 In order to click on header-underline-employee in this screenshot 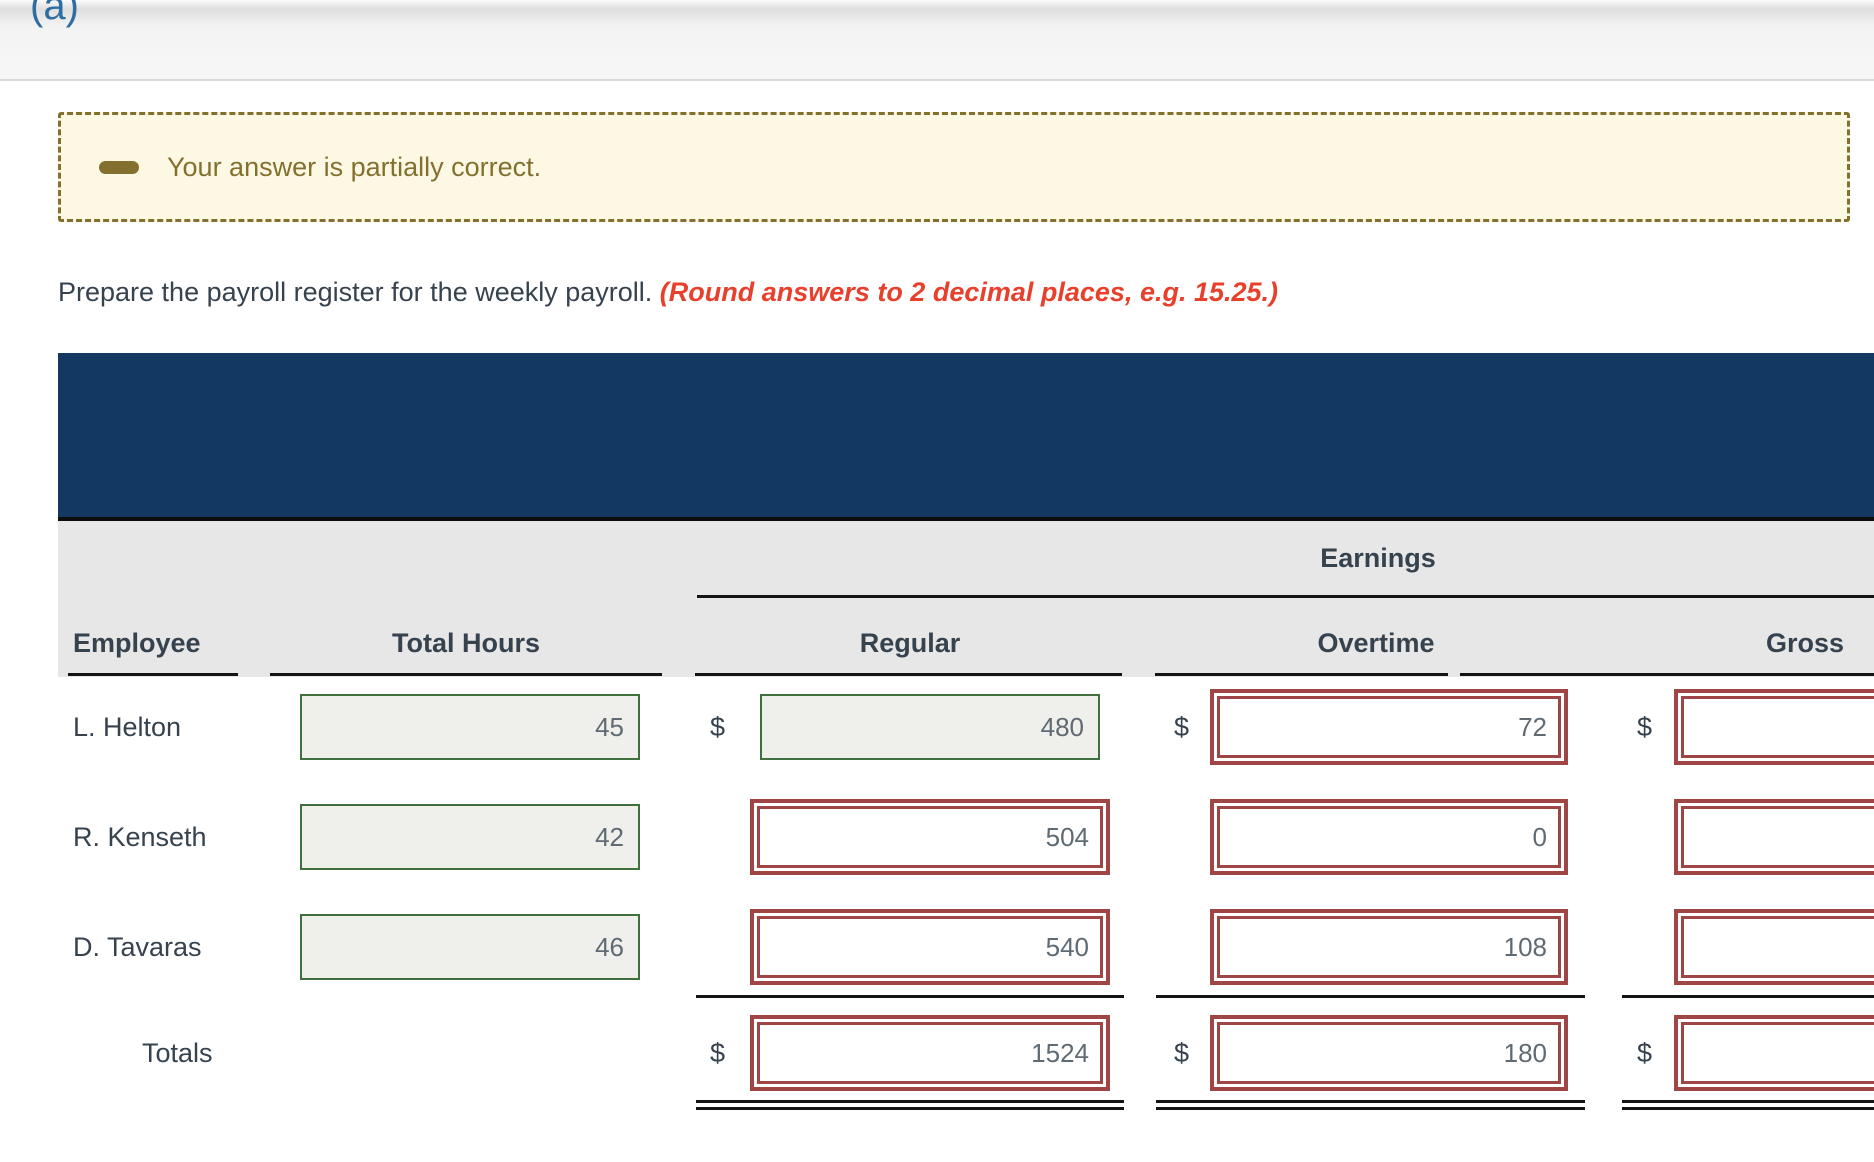, I will do `click(153, 674)`.